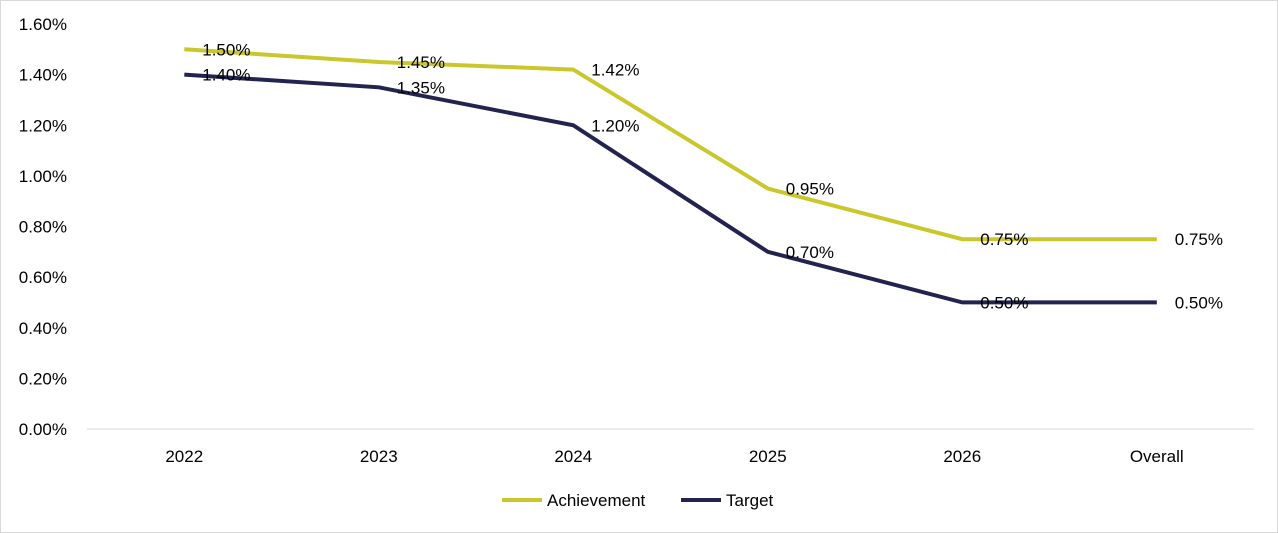 The width and height of the screenshot is (1278, 533). Describe the element at coordinates (43, 378) in the screenshot. I see `y-tick-label: 0.20%` at that location.